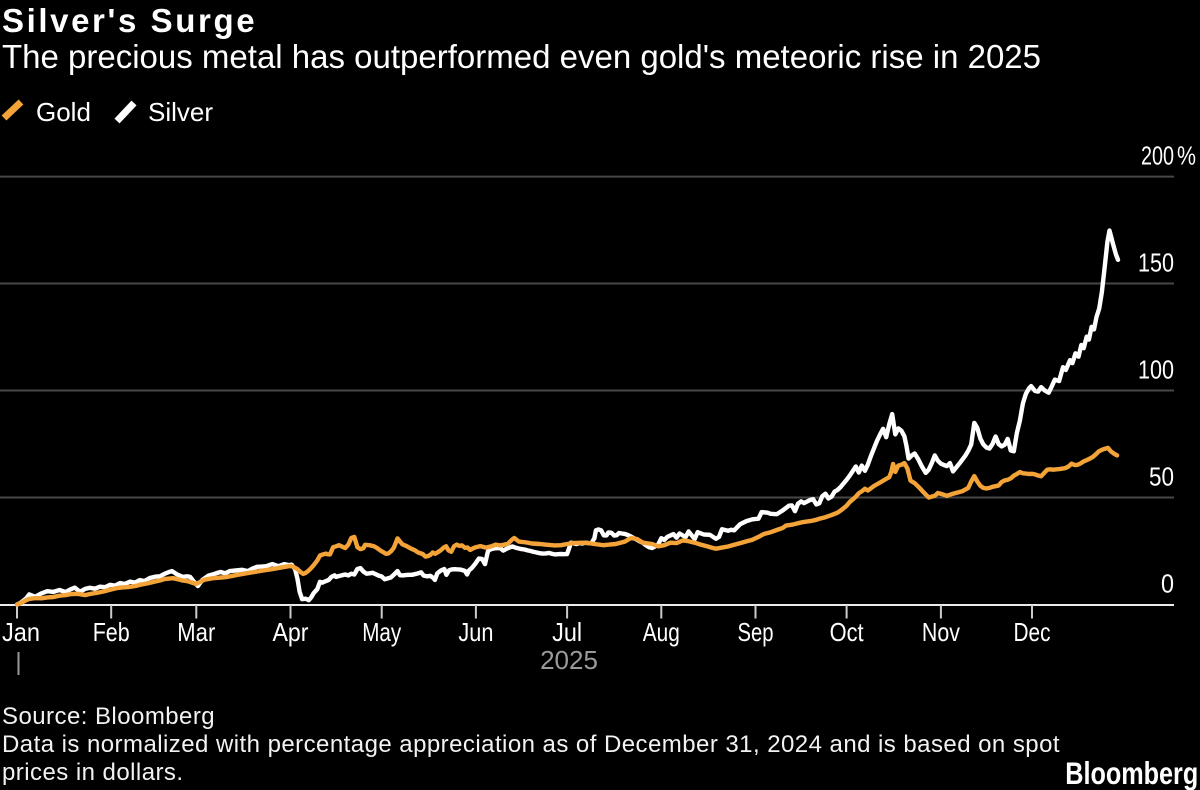 This screenshot has width=1200, height=790. What do you see at coordinates (21, 632) in the screenshot?
I see `svg-text: Jan` at bounding box center [21, 632].